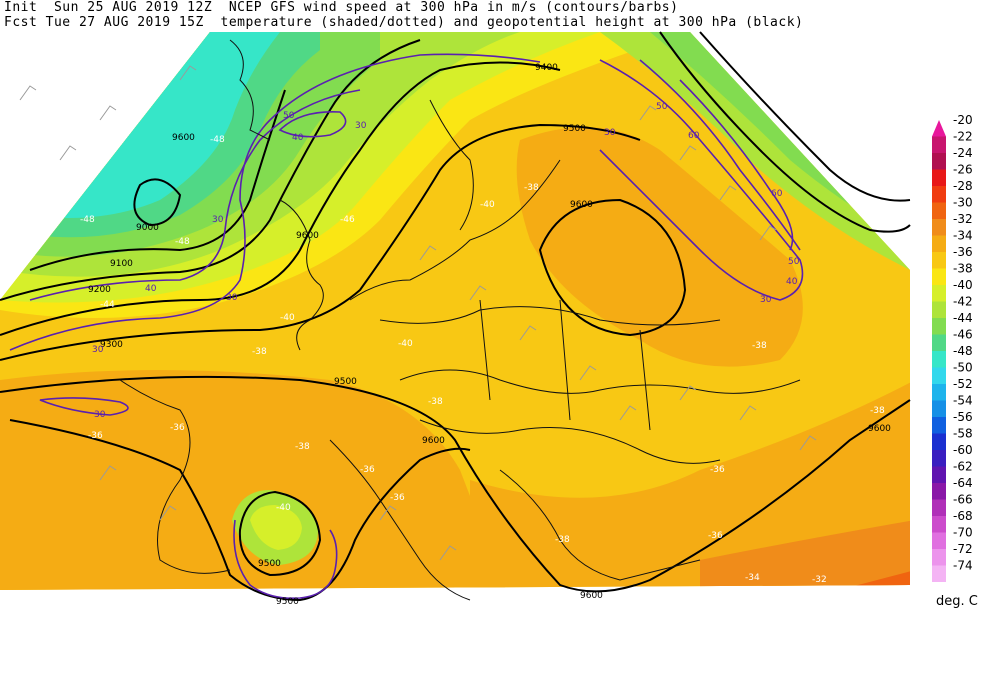 This screenshot has height=680, width=1000. Describe the element at coordinates (963, 467) in the screenshot. I see `legend-label: -62` at that location.